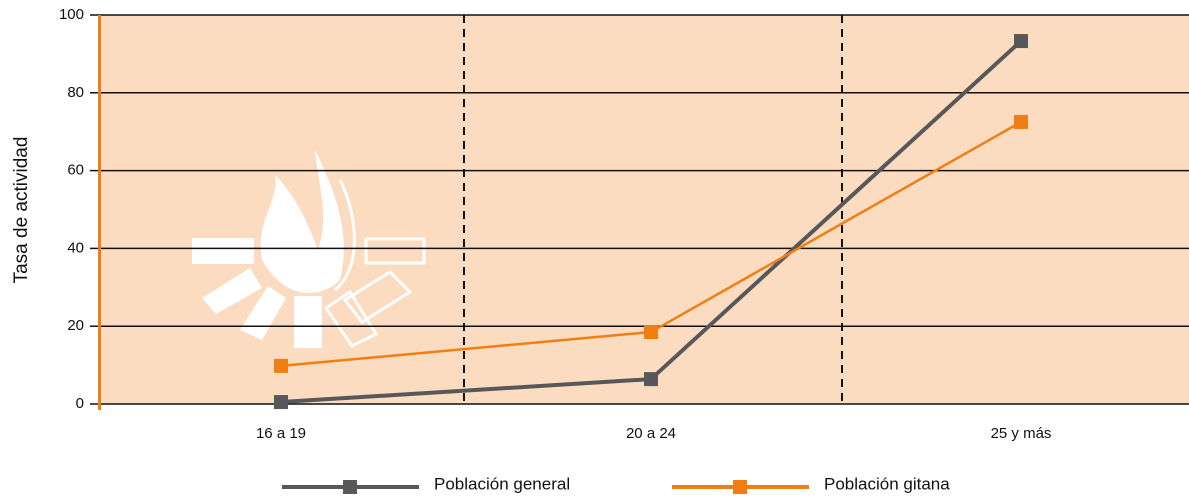 The height and width of the screenshot is (497, 1189). What do you see at coordinates (1021, 433) in the screenshot?
I see `x-tick-label: 25 y más` at bounding box center [1021, 433].